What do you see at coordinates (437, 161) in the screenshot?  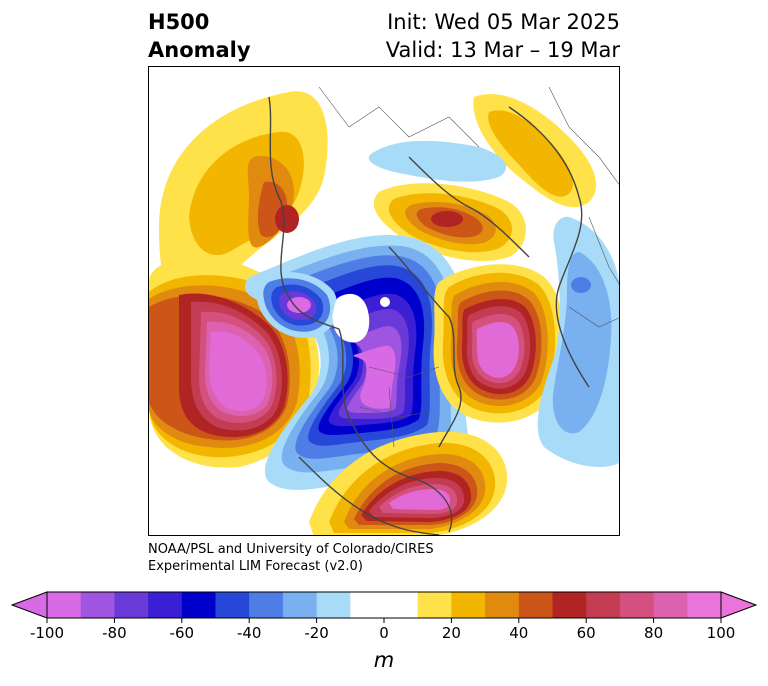 I see `trough-arctic-weak` at bounding box center [437, 161].